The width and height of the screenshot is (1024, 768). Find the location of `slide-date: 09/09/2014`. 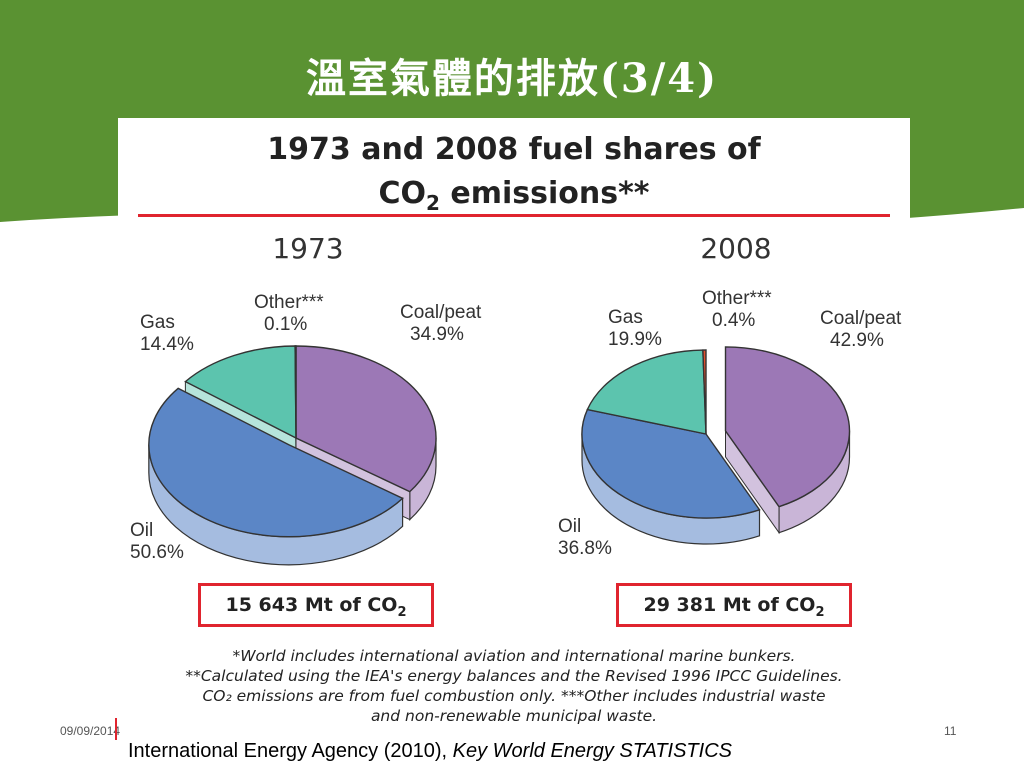

slide-date: 09/09/2014 is located at coordinates (90, 731).